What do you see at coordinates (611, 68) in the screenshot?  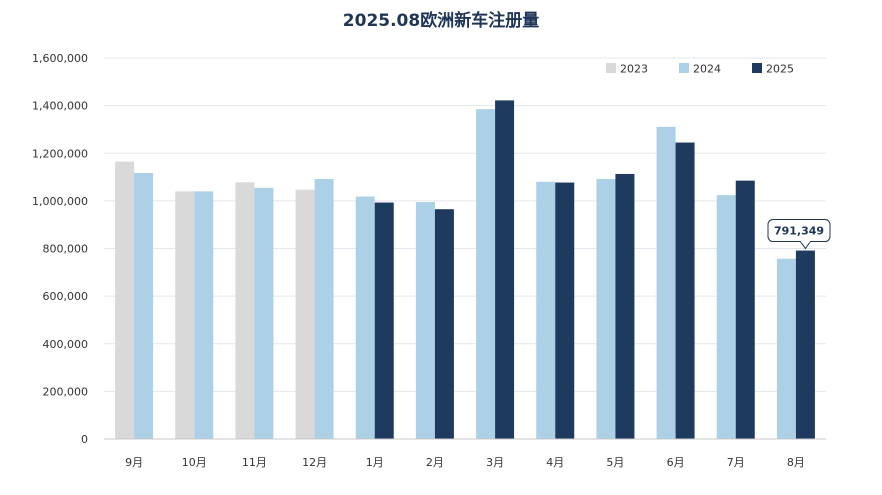 I see `legend-swatch-2023` at bounding box center [611, 68].